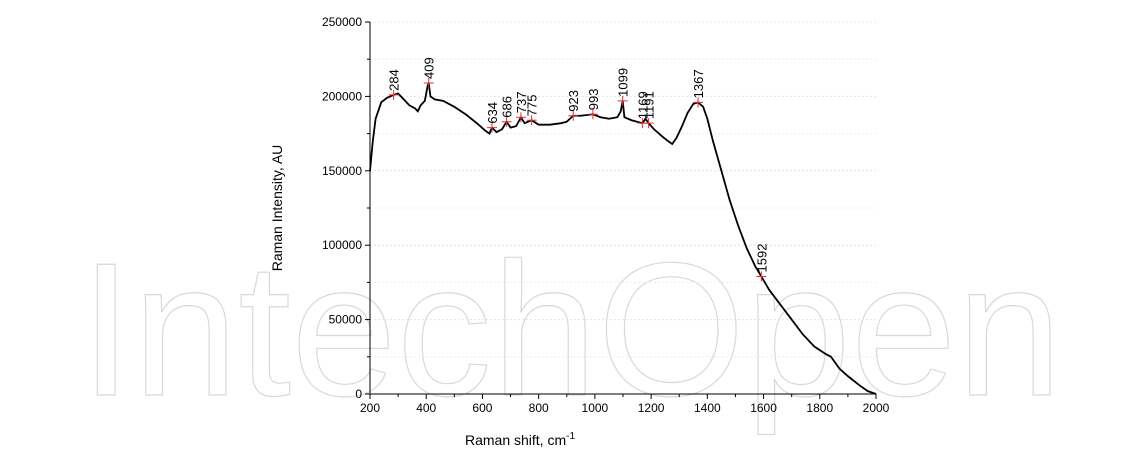 Image resolution: width=1143 pixels, height=454 pixels. I want to click on x-tick-label: 1400, so click(707, 408).